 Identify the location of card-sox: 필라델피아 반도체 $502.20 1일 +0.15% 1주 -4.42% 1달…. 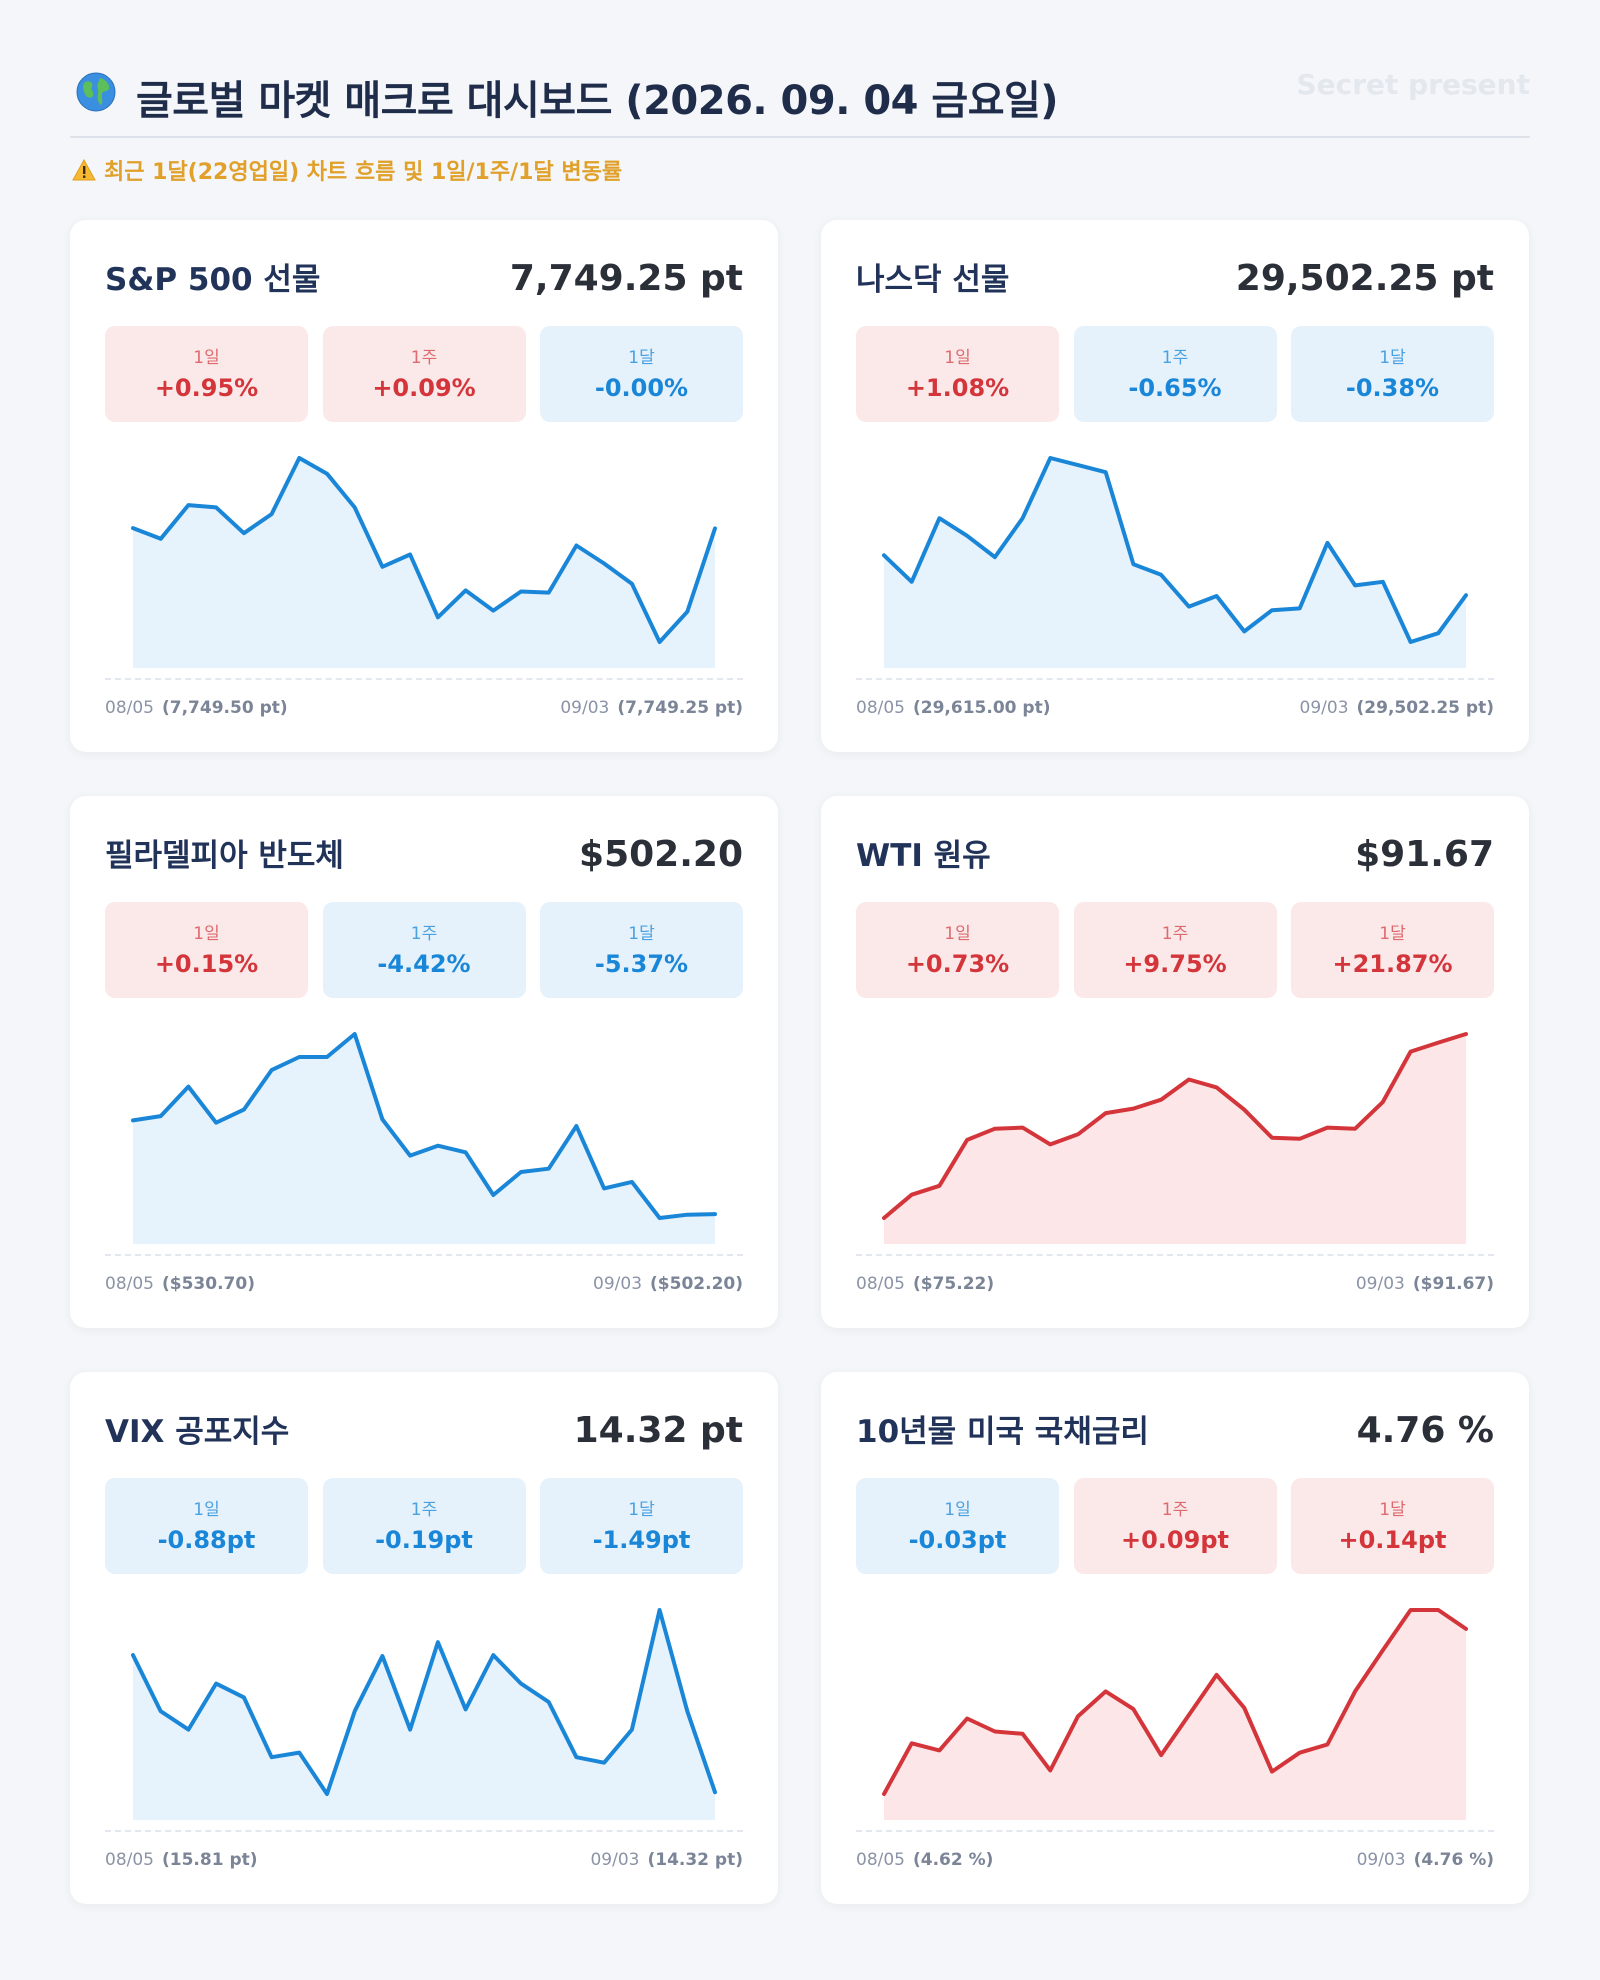
(424, 1062).